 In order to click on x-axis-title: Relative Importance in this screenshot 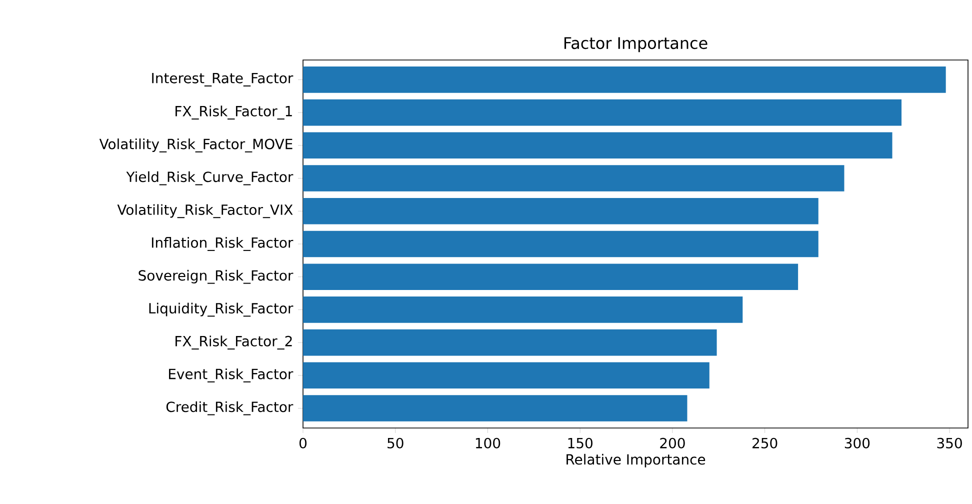, I will do `click(636, 461)`.